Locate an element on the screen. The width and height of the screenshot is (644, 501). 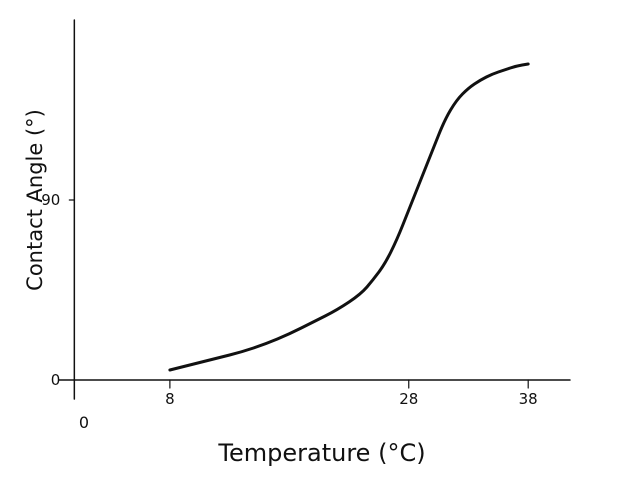
x-tick-label-0: 8 is located at coordinates (170, 399).